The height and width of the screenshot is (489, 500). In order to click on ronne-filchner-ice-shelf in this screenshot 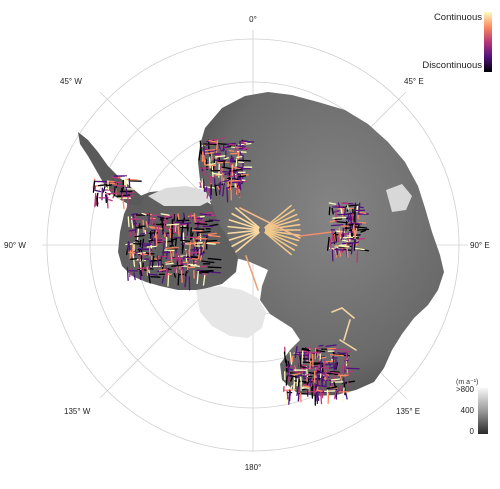, I will do `click(180, 196)`.